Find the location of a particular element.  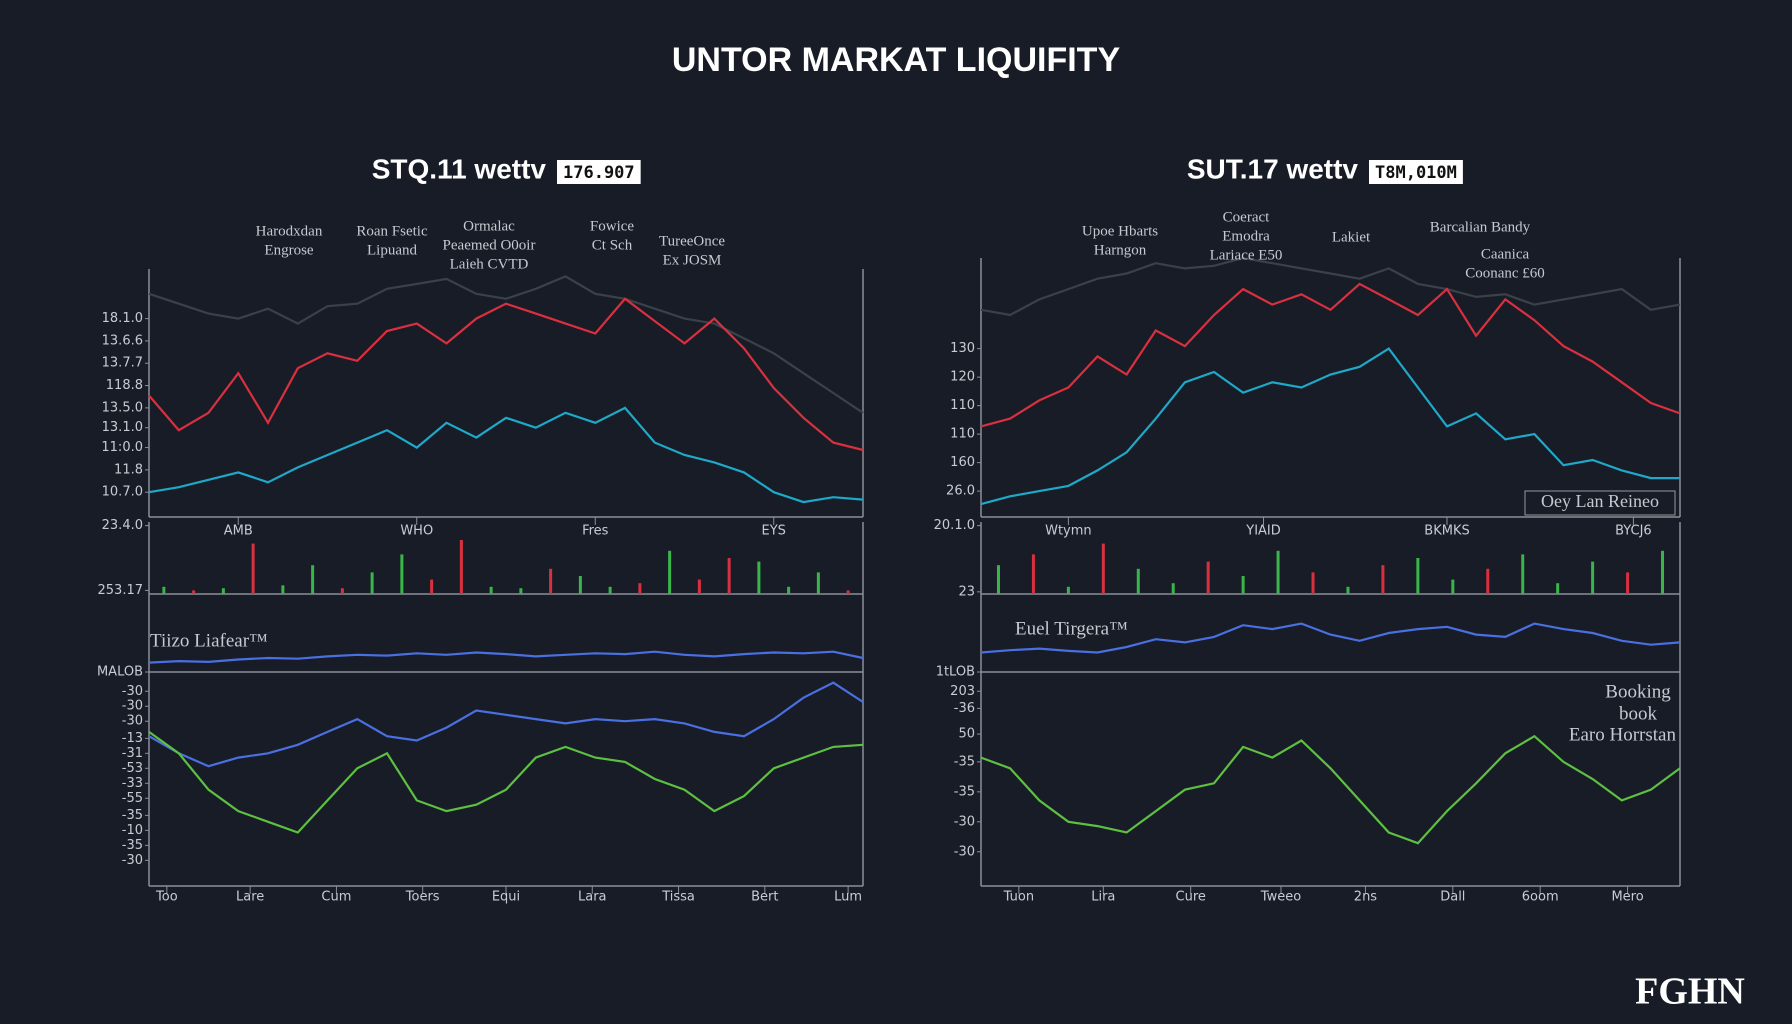

y-tick-label: -55 is located at coordinates (132, 798).